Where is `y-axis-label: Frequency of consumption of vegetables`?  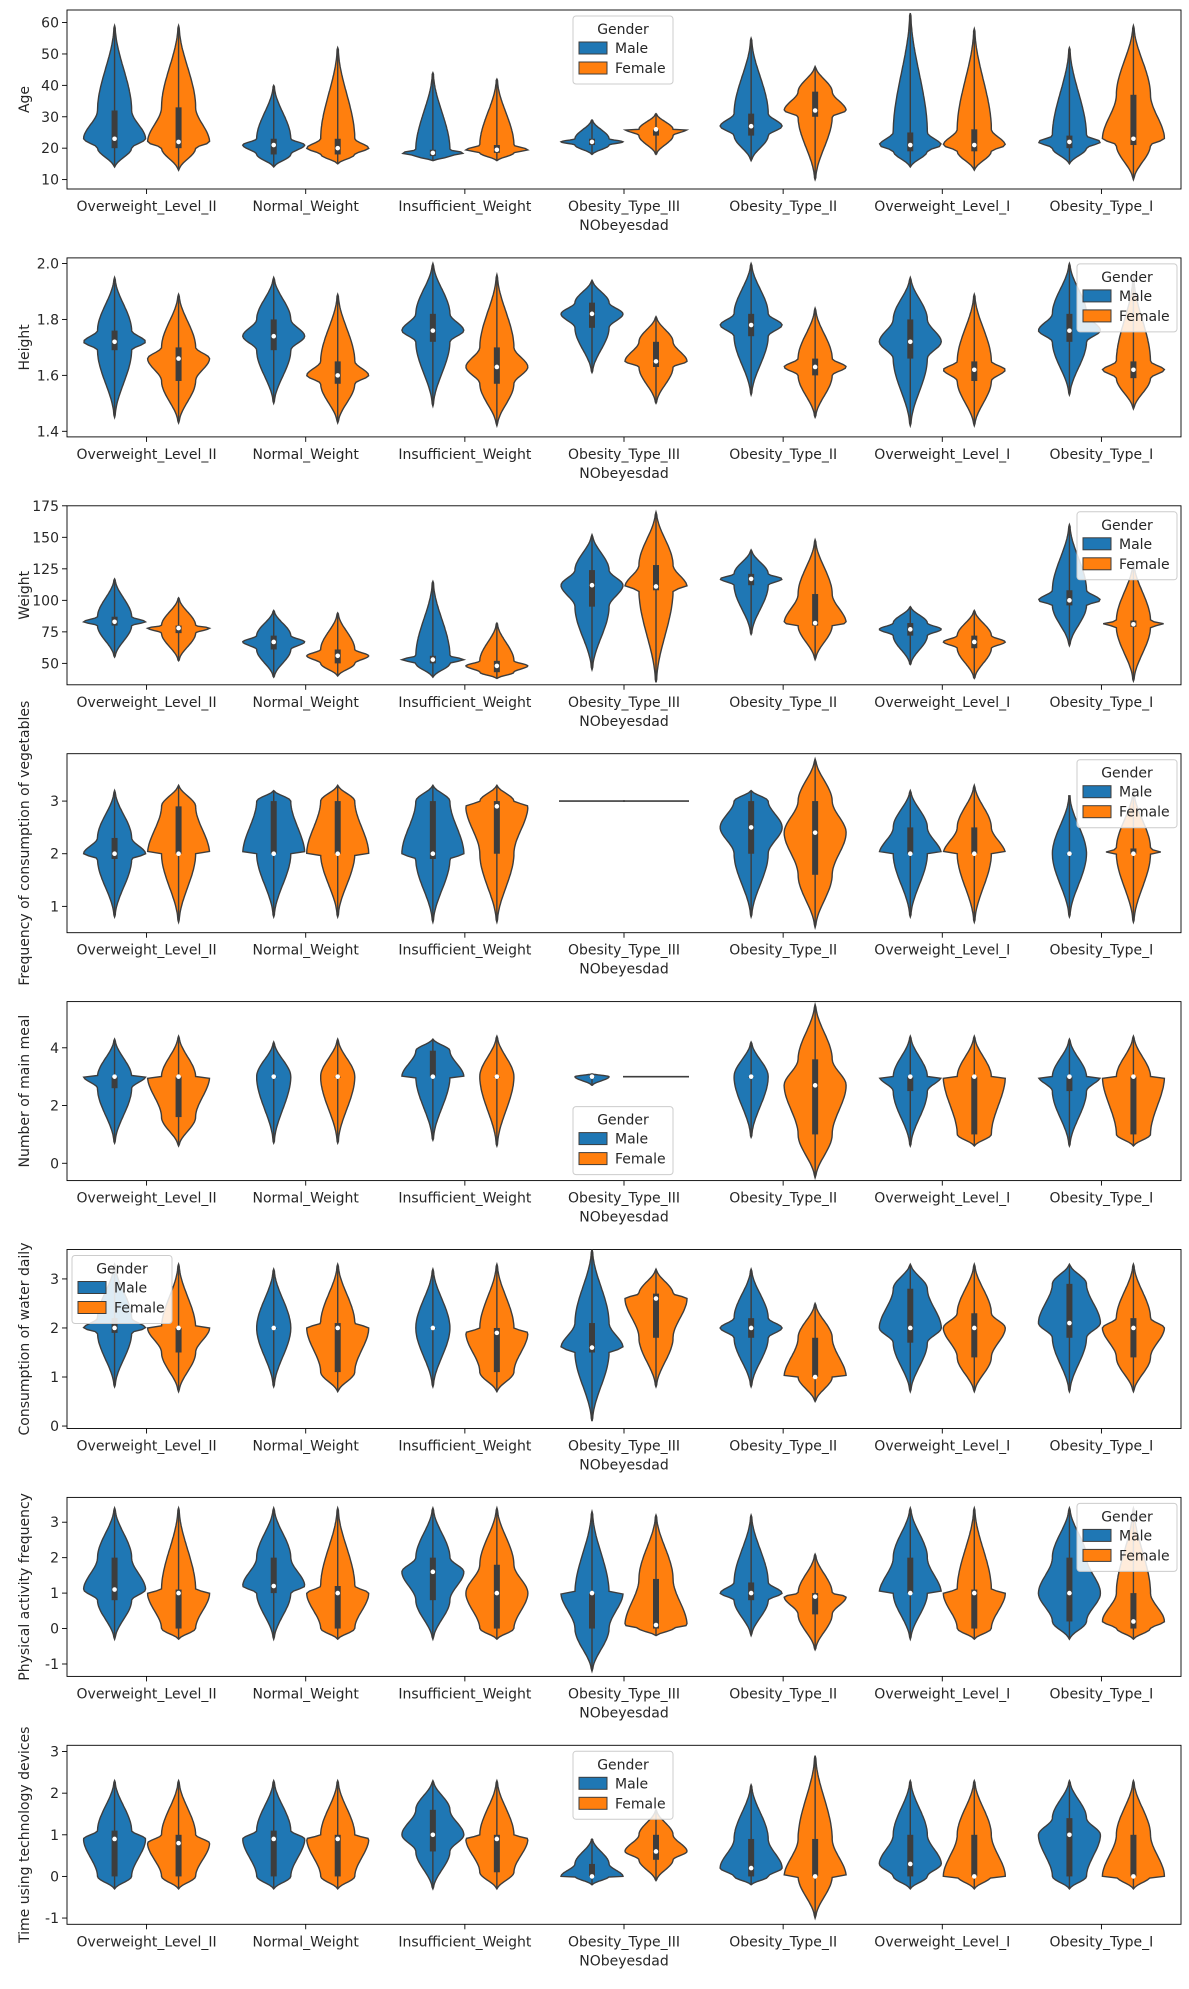
y-axis-label: Frequency of consumption of vegetables is located at coordinates (25, 843).